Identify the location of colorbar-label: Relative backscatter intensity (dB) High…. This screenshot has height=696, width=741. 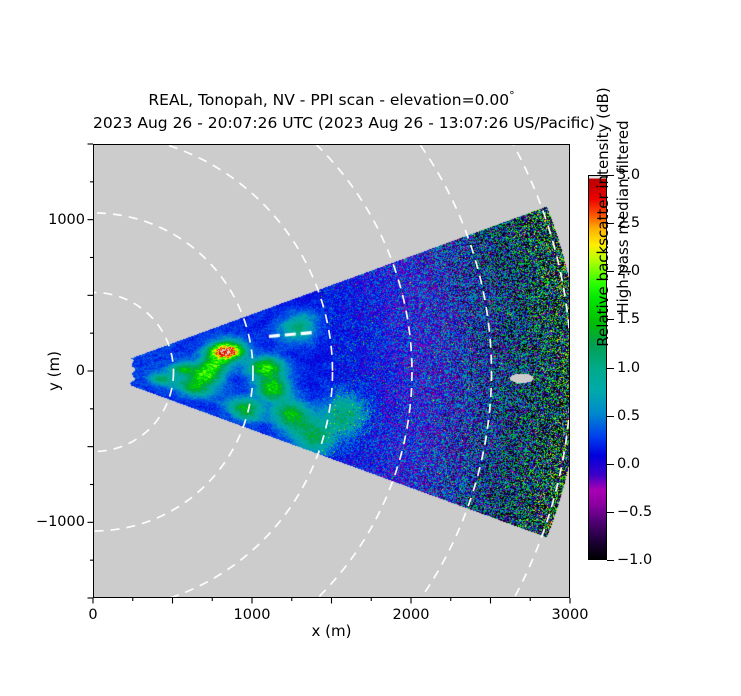
(613, 217).